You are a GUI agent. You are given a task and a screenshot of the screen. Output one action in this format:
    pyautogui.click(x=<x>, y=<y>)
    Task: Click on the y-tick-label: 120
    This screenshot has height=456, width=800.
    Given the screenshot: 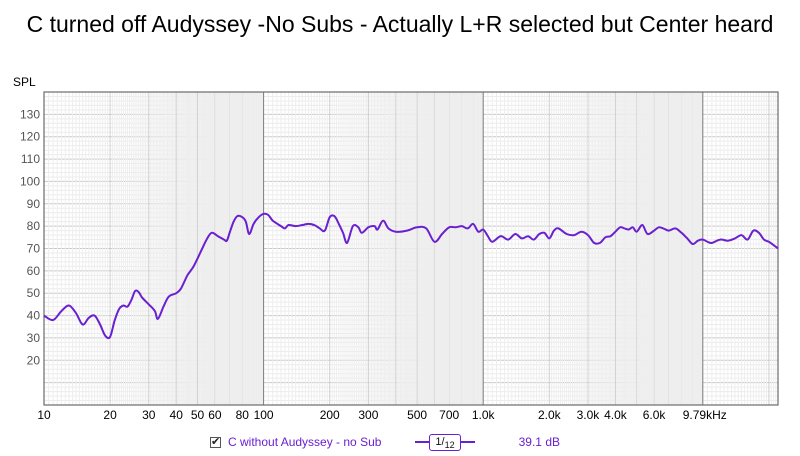 What is the action you would take?
    pyautogui.click(x=30, y=137)
    